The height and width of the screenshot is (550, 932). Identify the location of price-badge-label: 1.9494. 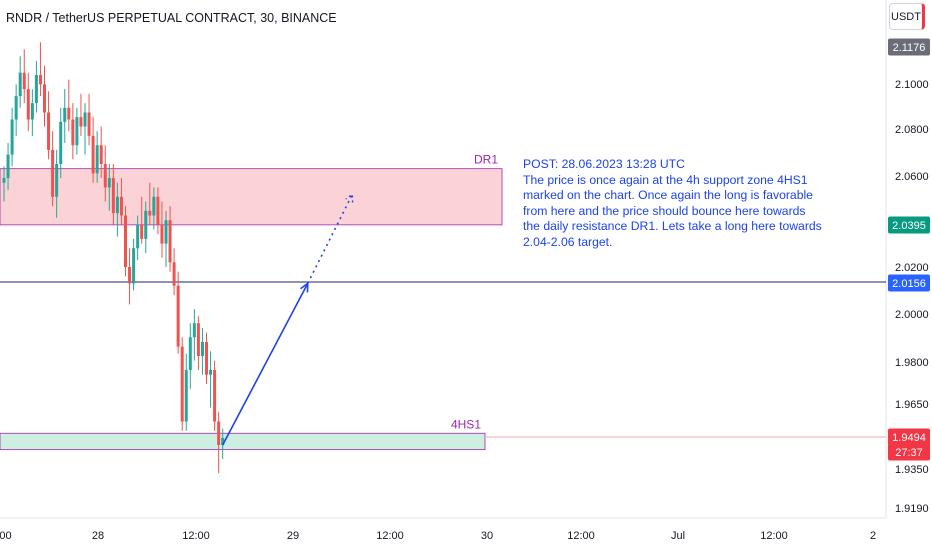
(909, 438).